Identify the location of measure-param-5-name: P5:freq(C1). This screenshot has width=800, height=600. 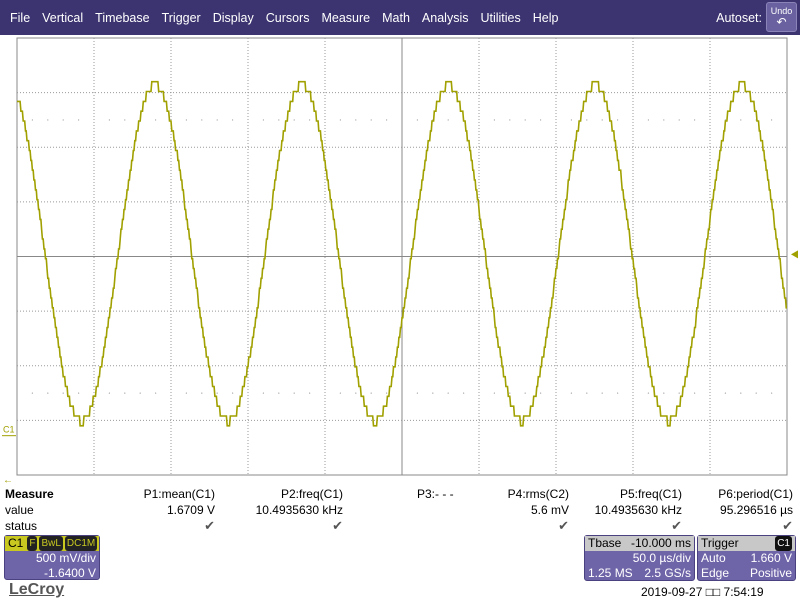
(650, 494).